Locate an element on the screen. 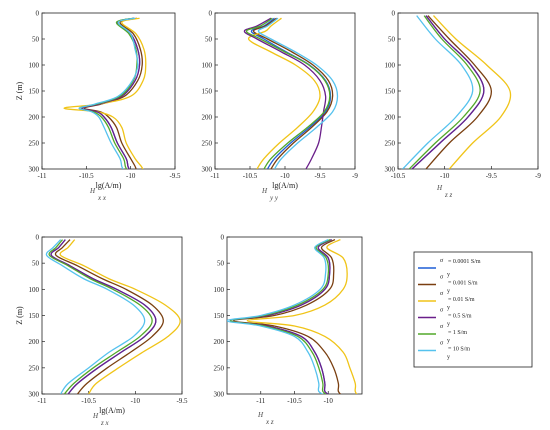 This screenshot has width=550, height=430. component-subscript: z x is located at coordinates (104, 423).